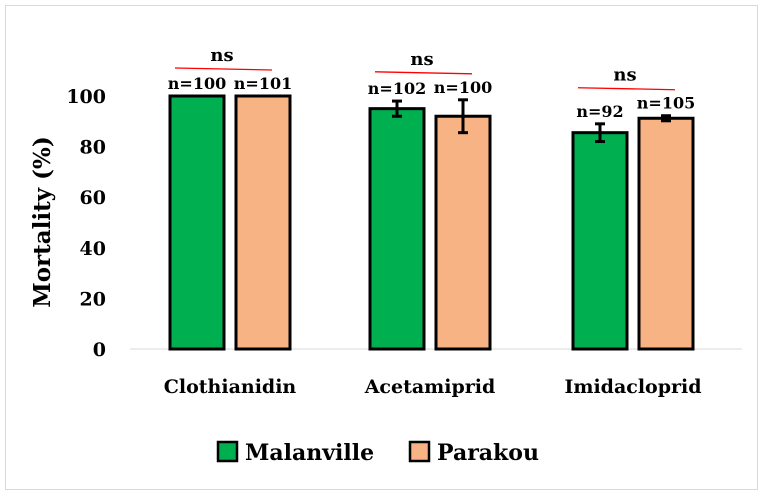 Image resolution: width=765 pixels, height=497 pixels. I want to click on legend-swatch-malanville, so click(227, 451).